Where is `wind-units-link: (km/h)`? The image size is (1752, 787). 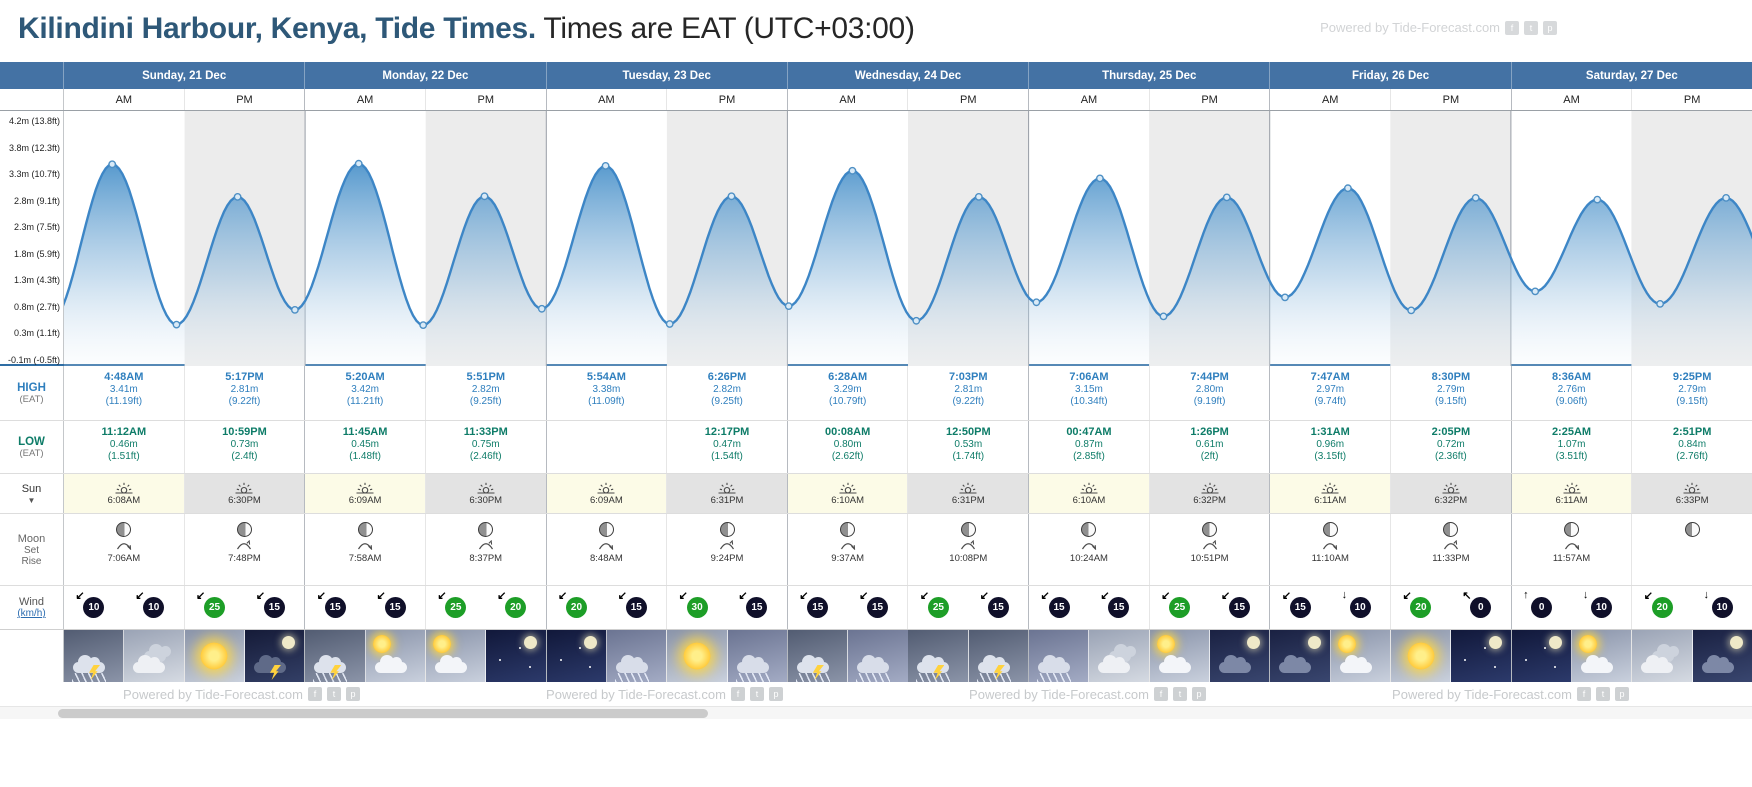 wind-units-link: (km/h) is located at coordinates (31, 613).